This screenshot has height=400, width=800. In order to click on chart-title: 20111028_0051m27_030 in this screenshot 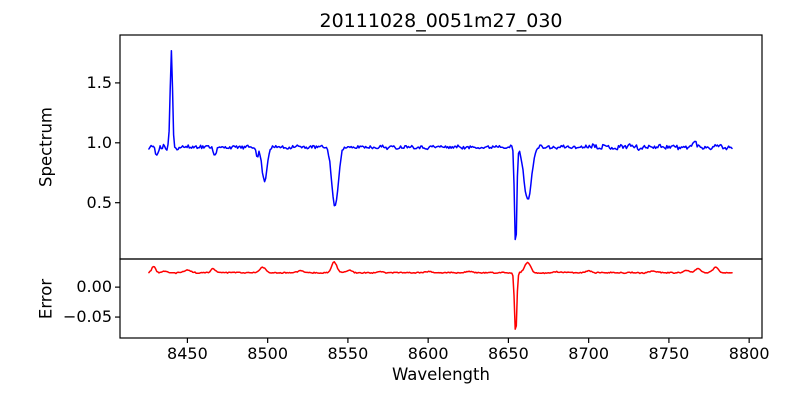, I will do `click(441, 21)`.